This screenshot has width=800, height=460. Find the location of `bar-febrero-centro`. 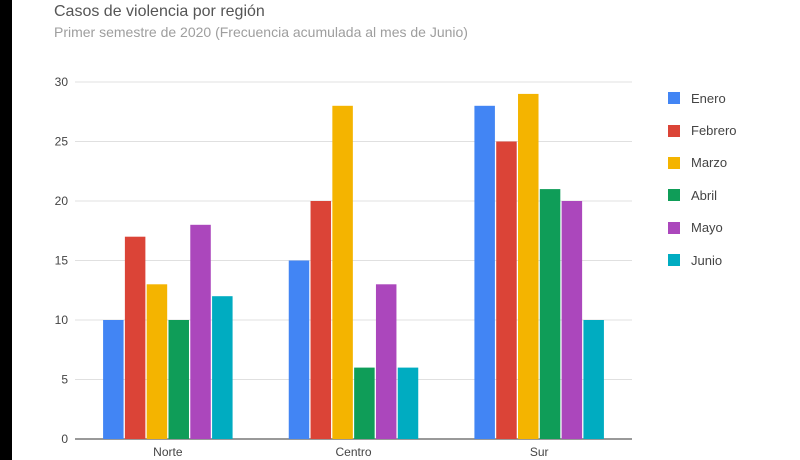

bar-febrero-centro is located at coordinates (321, 320).